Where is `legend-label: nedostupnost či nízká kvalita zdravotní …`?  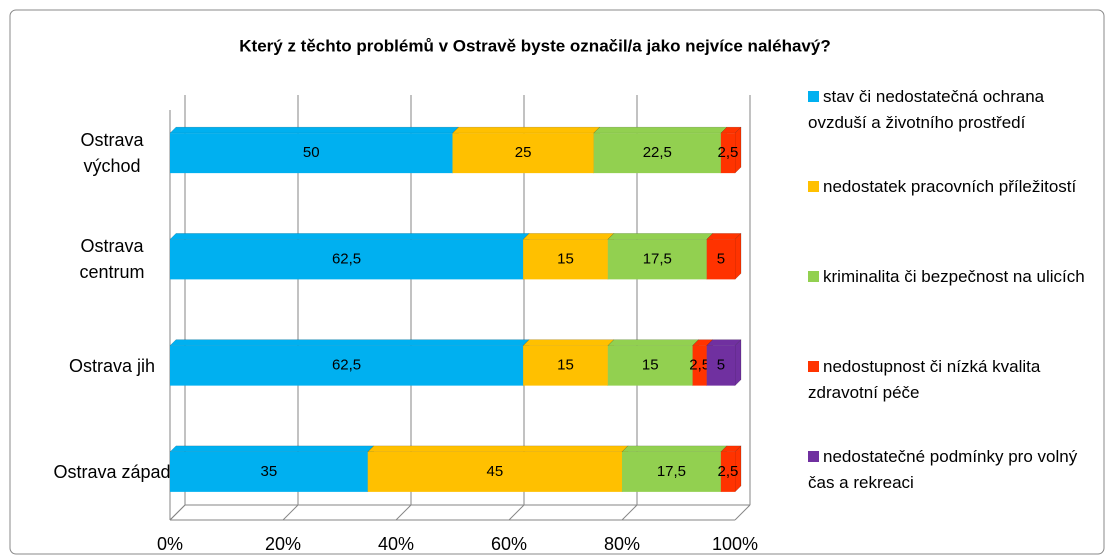 legend-label: nedostupnost či nízká kvalita zdravotní … is located at coordinates (924, 379).